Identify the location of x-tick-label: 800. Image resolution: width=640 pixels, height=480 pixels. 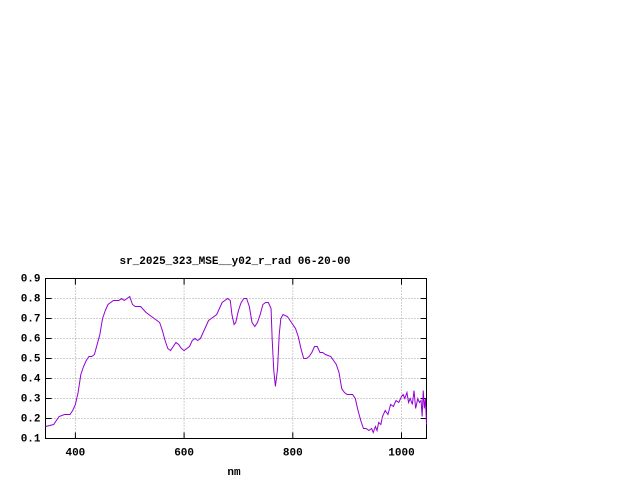
(293, 453).